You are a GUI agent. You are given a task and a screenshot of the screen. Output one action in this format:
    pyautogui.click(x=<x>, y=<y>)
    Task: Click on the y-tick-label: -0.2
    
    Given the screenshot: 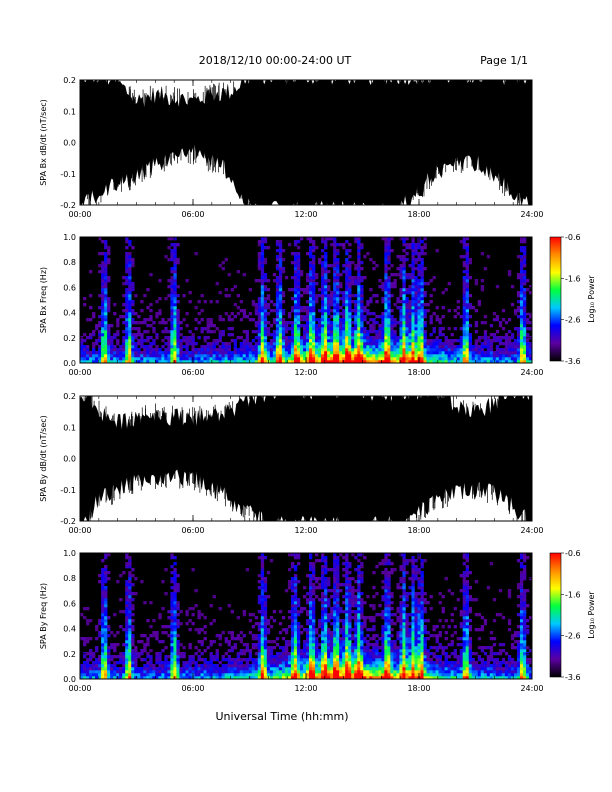 What is the action you would take?
    pyautogui.click(x=68, y=205)
    